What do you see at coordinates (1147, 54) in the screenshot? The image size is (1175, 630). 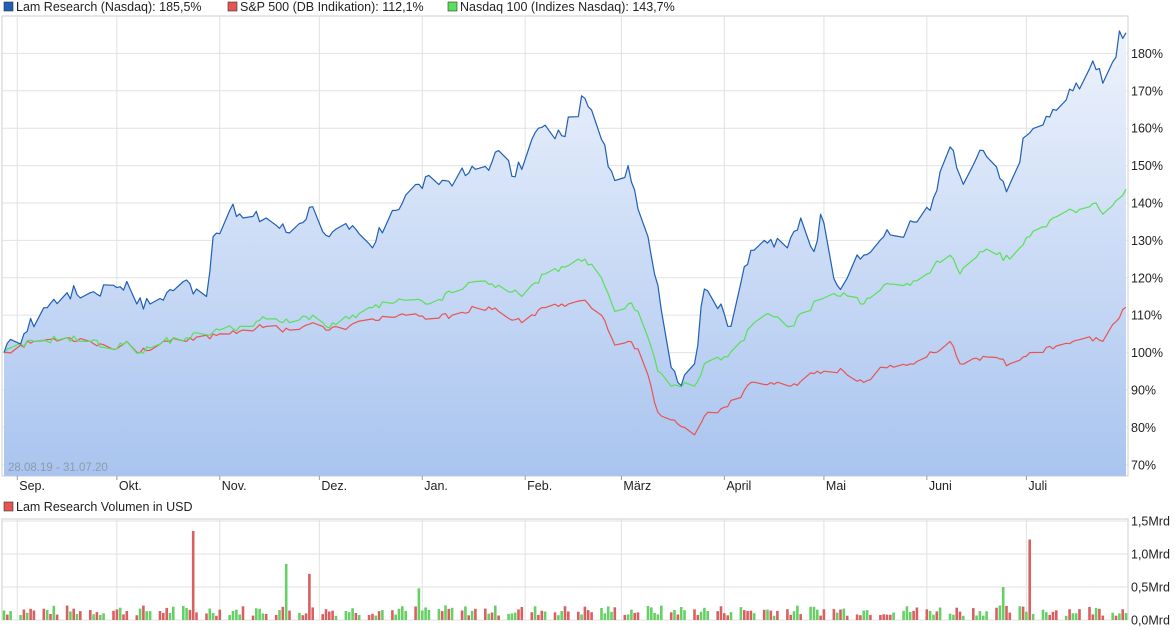 I see `price-y-tick-label: 180%` at bounding box center [1147, 54].